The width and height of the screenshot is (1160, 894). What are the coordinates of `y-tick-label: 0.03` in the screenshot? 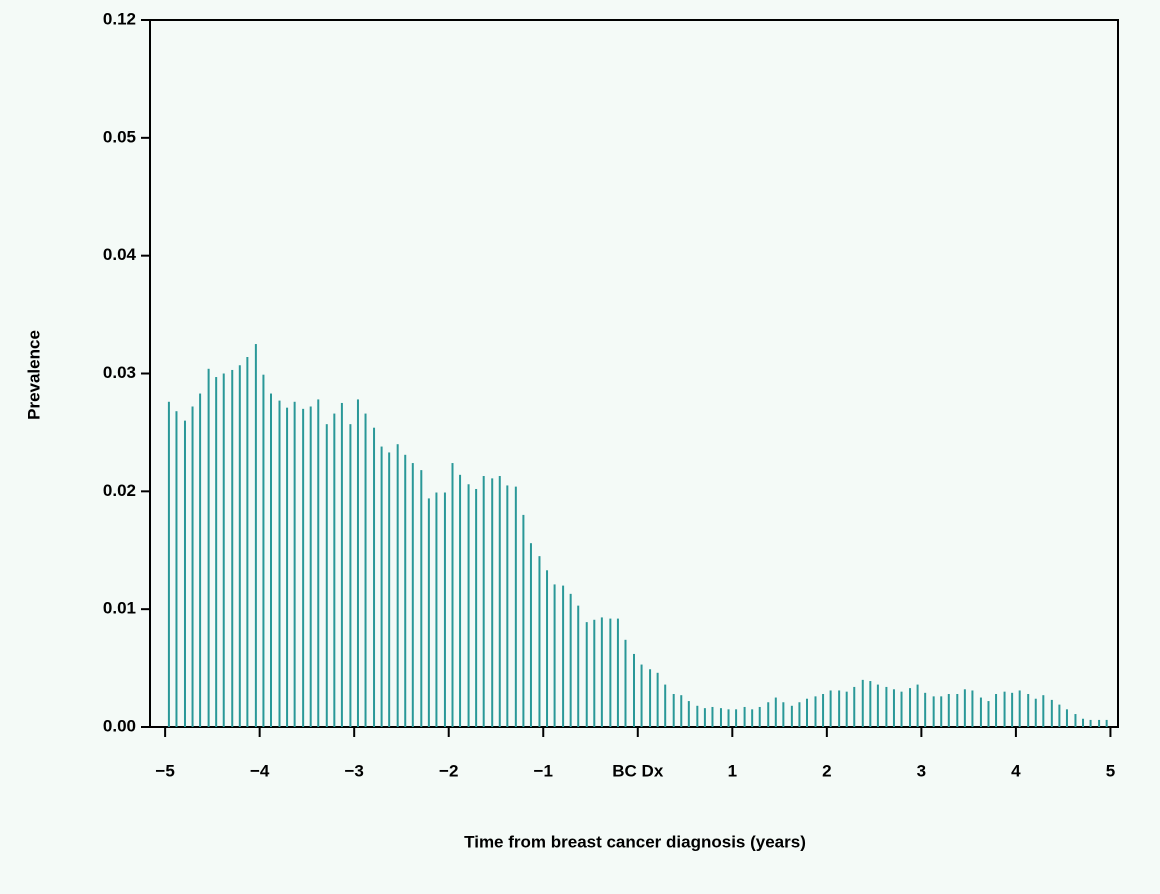 It's located at (119, 372).